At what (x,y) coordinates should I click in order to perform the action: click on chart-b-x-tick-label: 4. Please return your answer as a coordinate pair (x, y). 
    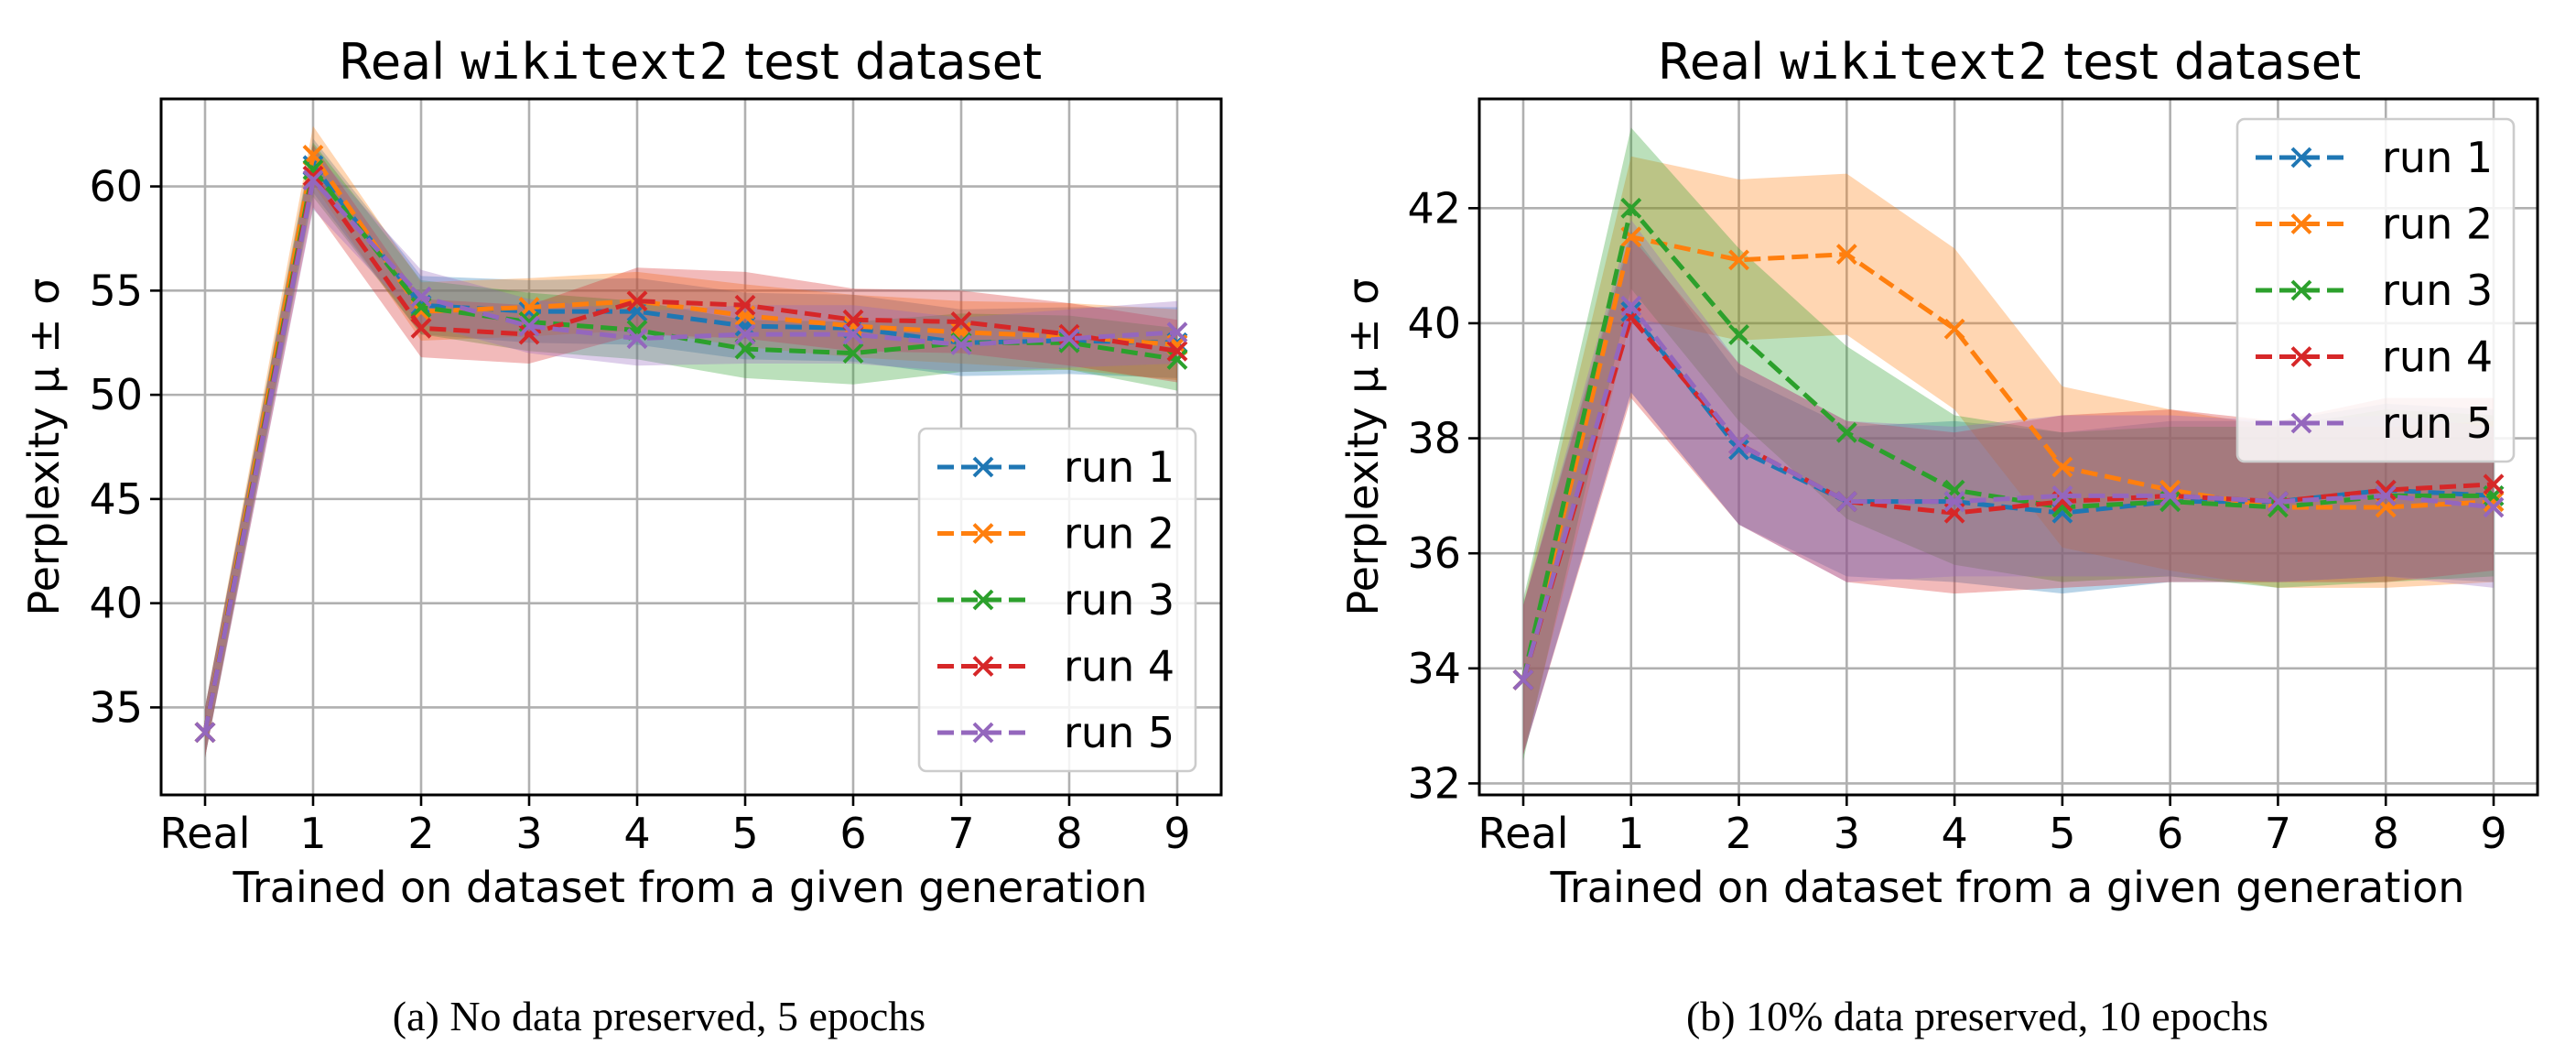
    Looking at the image, I should click on (1954, 833).